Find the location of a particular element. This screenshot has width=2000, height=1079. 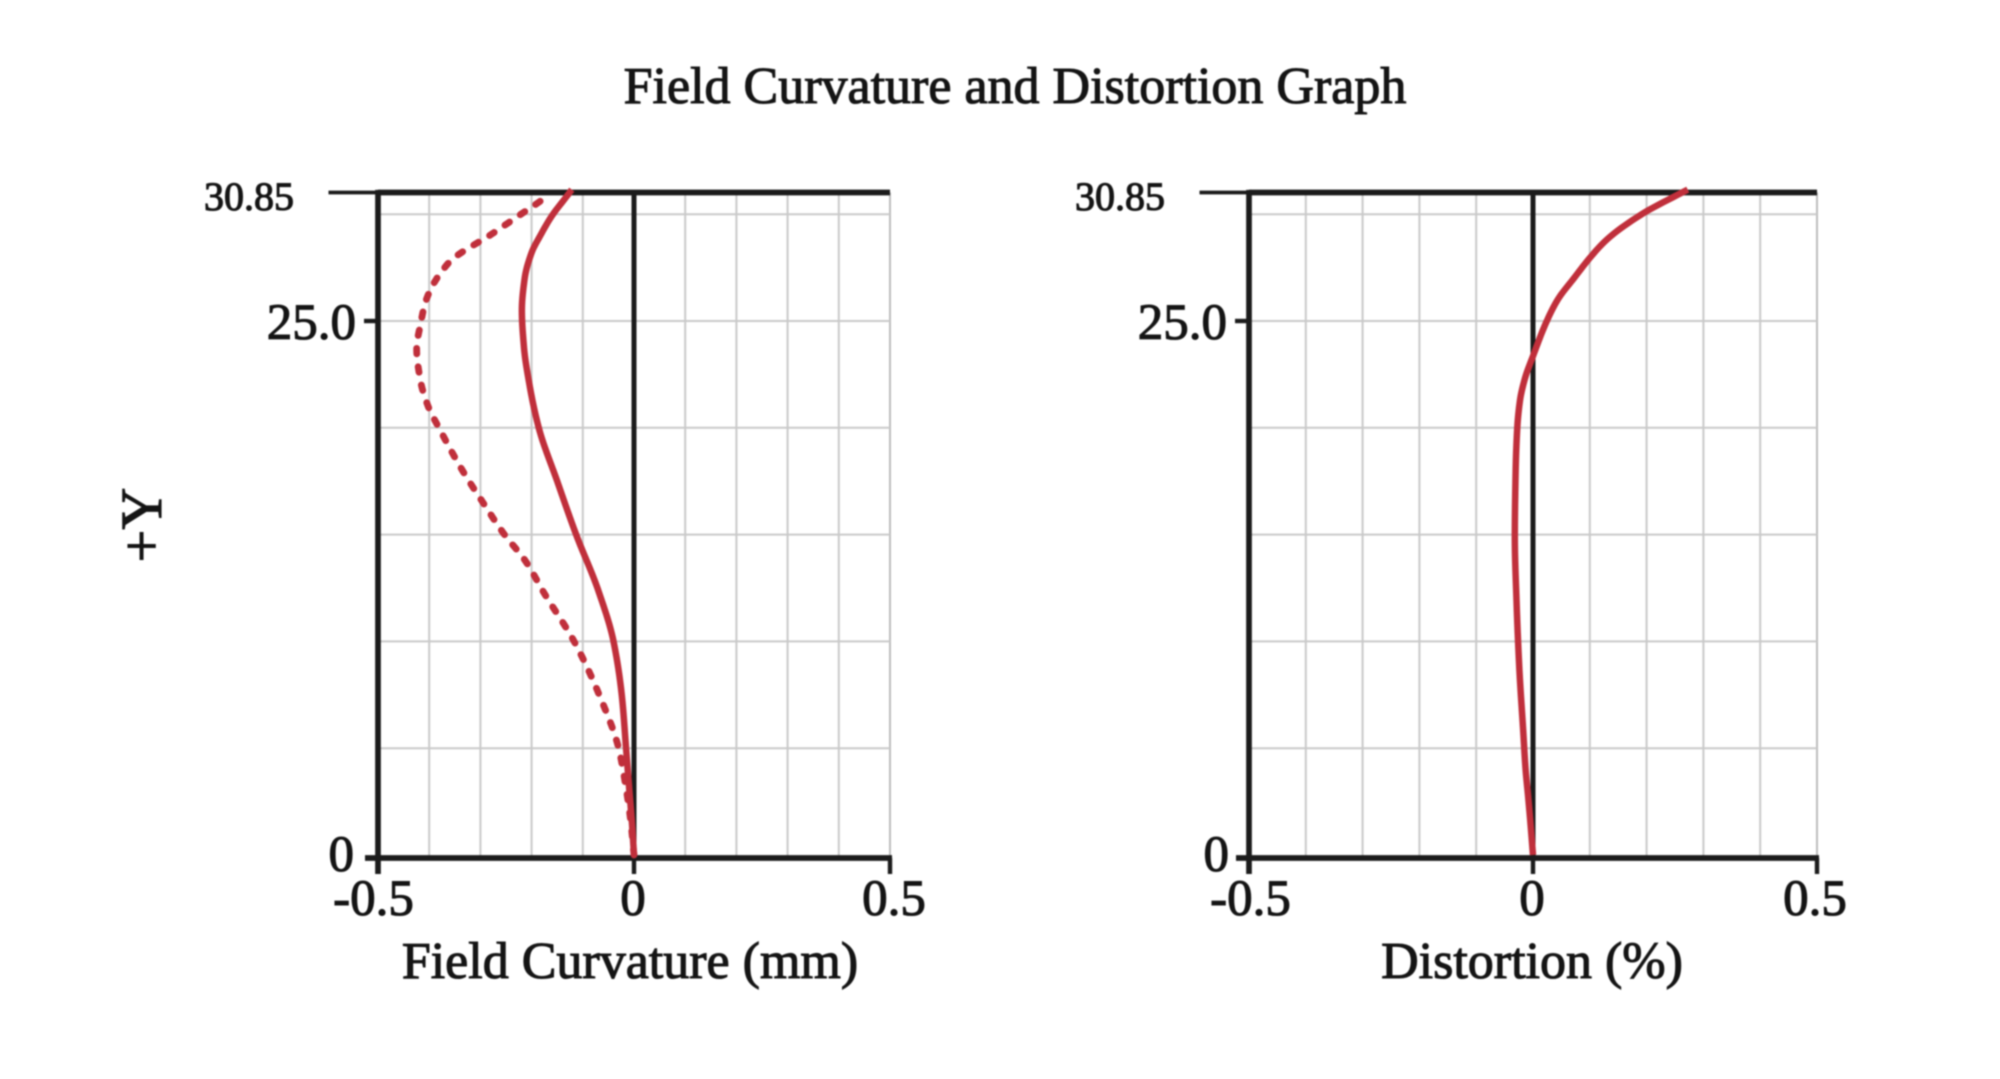

svg-text: Distortion (%) is located at coordinates (1532, 961).